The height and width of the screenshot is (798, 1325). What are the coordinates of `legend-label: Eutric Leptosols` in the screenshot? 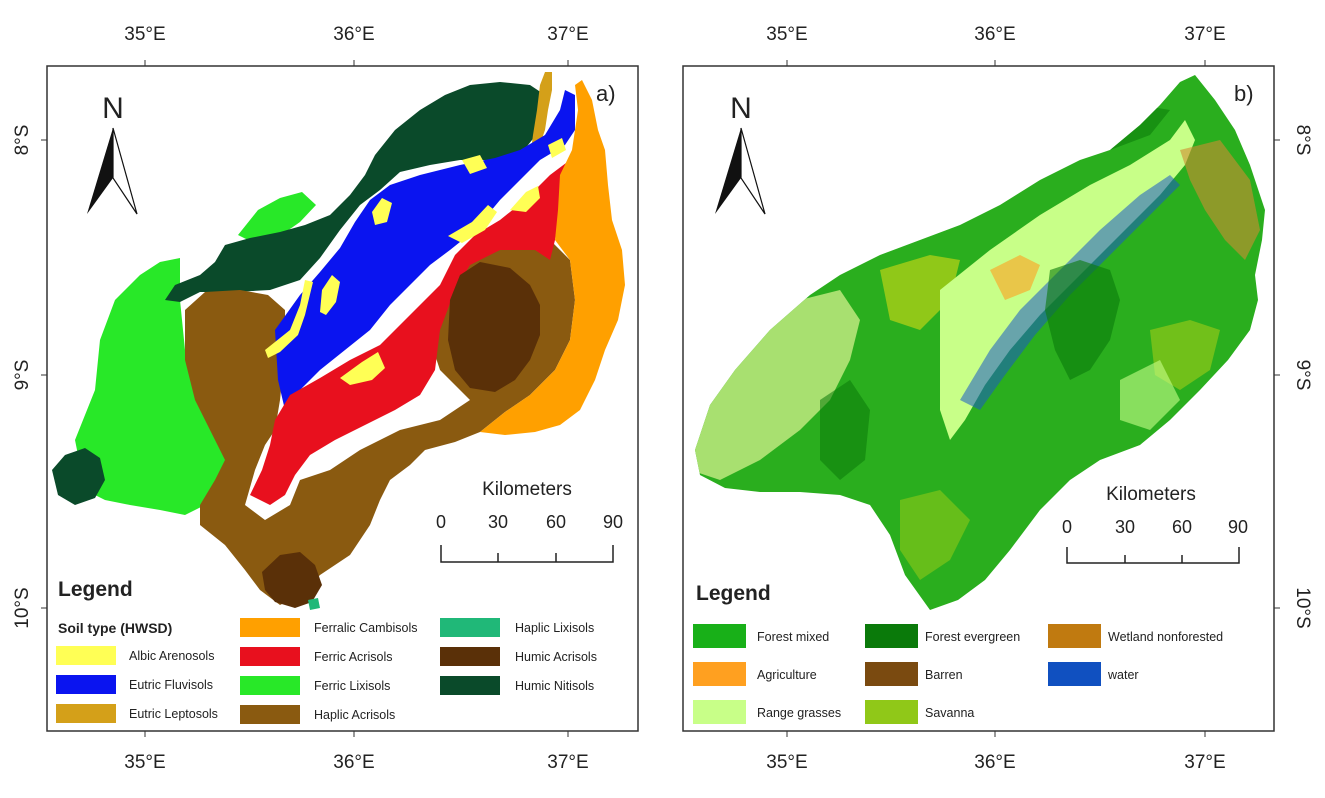 It's located at (173, 714).